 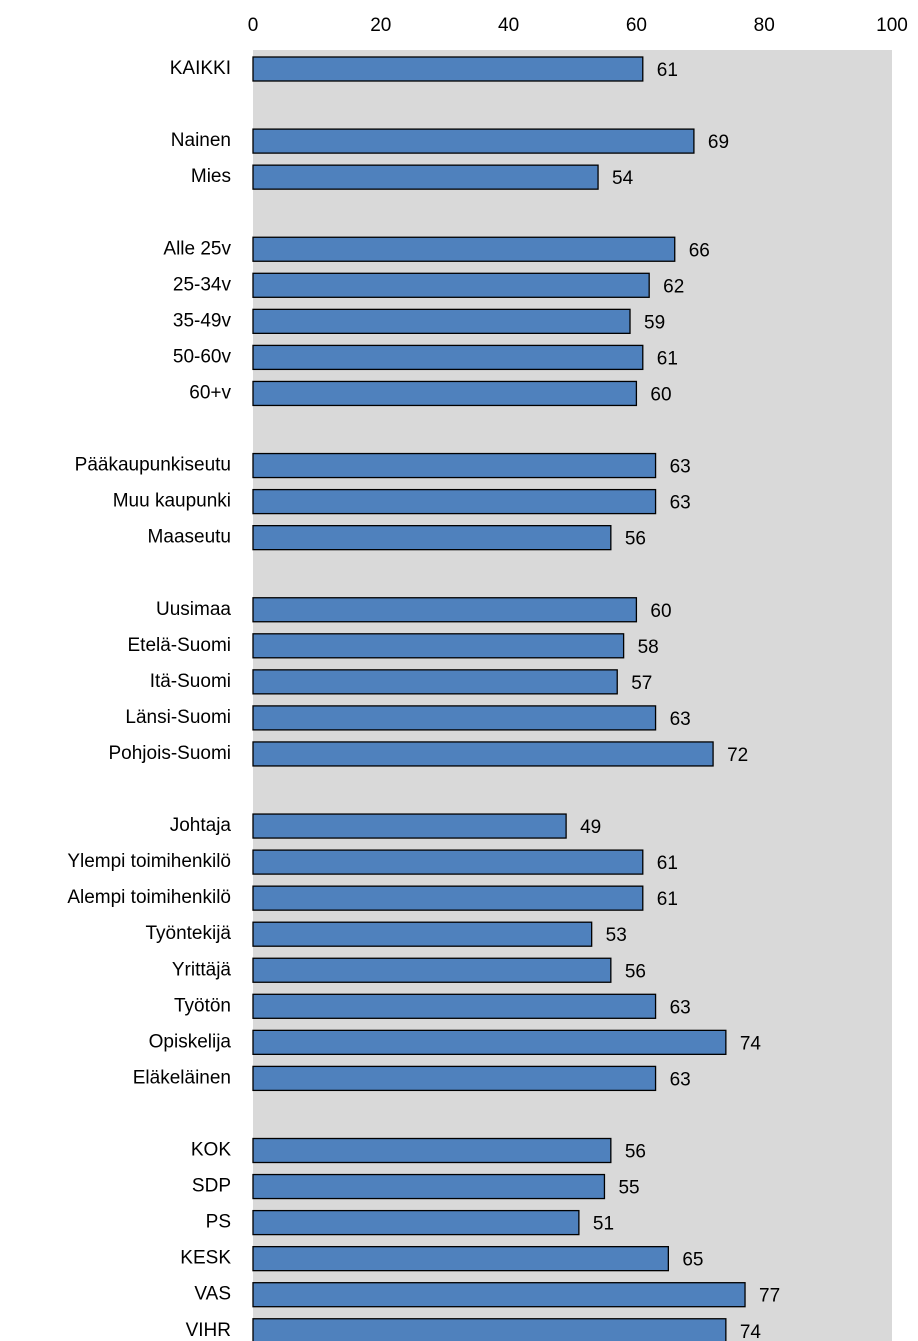 I want to click on category-label: Itä-Suomi, so click(x=190, y=681).